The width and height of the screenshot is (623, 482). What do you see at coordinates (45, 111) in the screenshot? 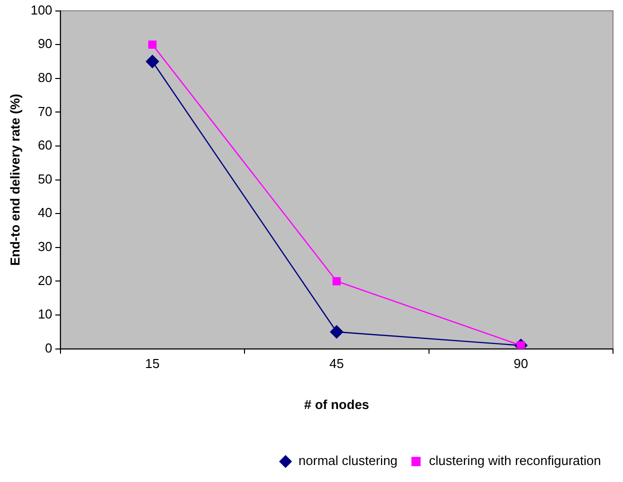
I see `y-tick-label: 70` at bounding box center [45, 111].